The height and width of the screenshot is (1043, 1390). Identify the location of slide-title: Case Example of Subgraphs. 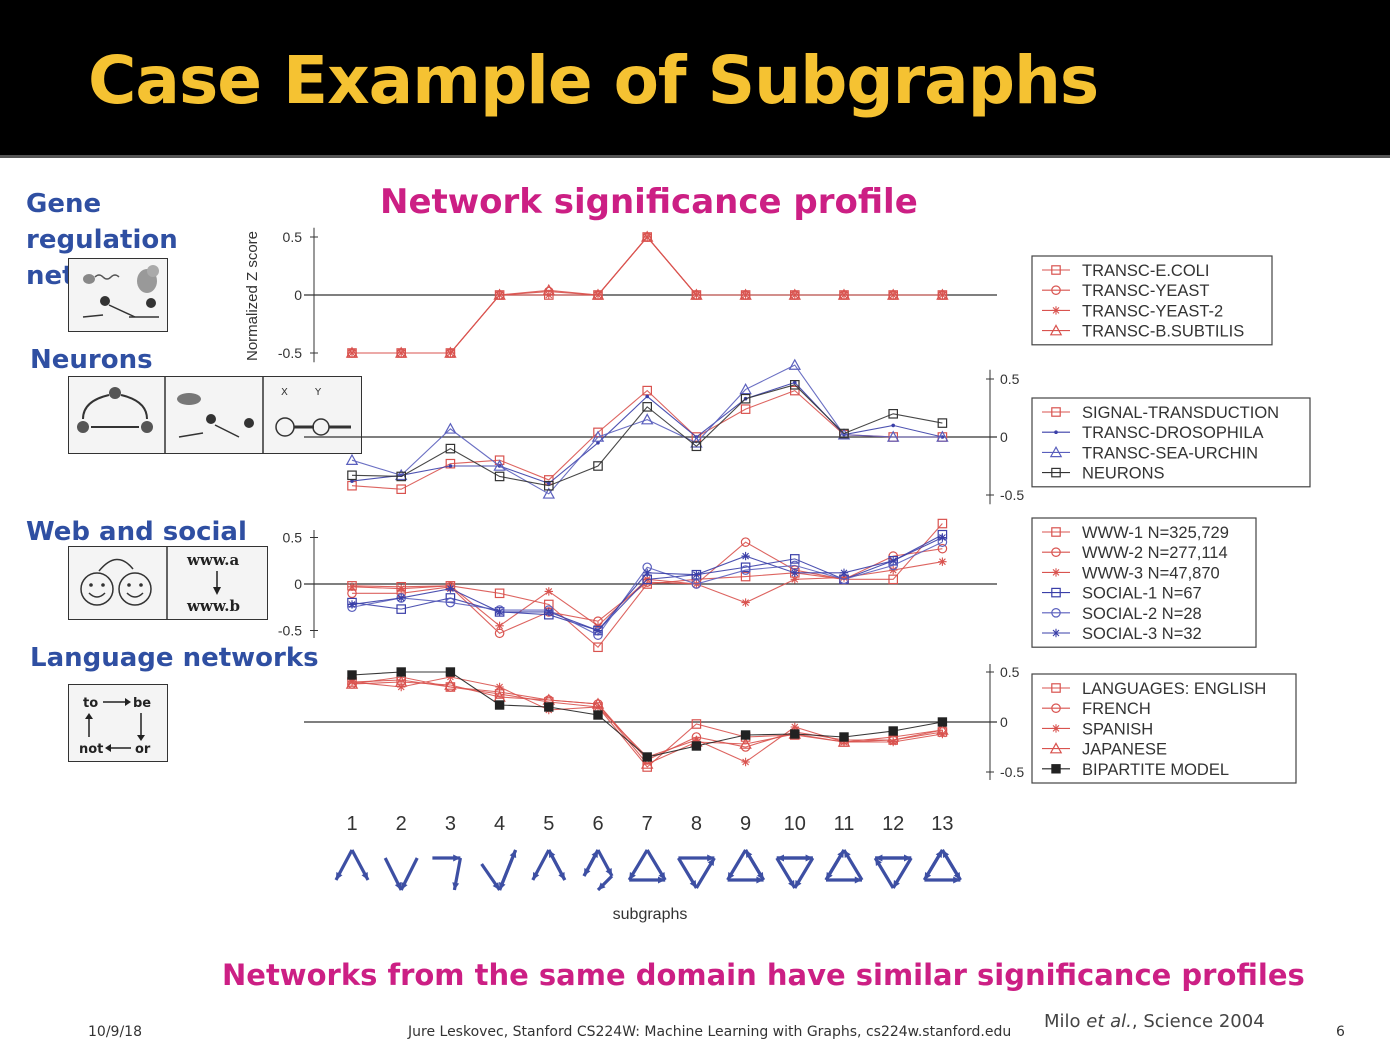
(593, 80).